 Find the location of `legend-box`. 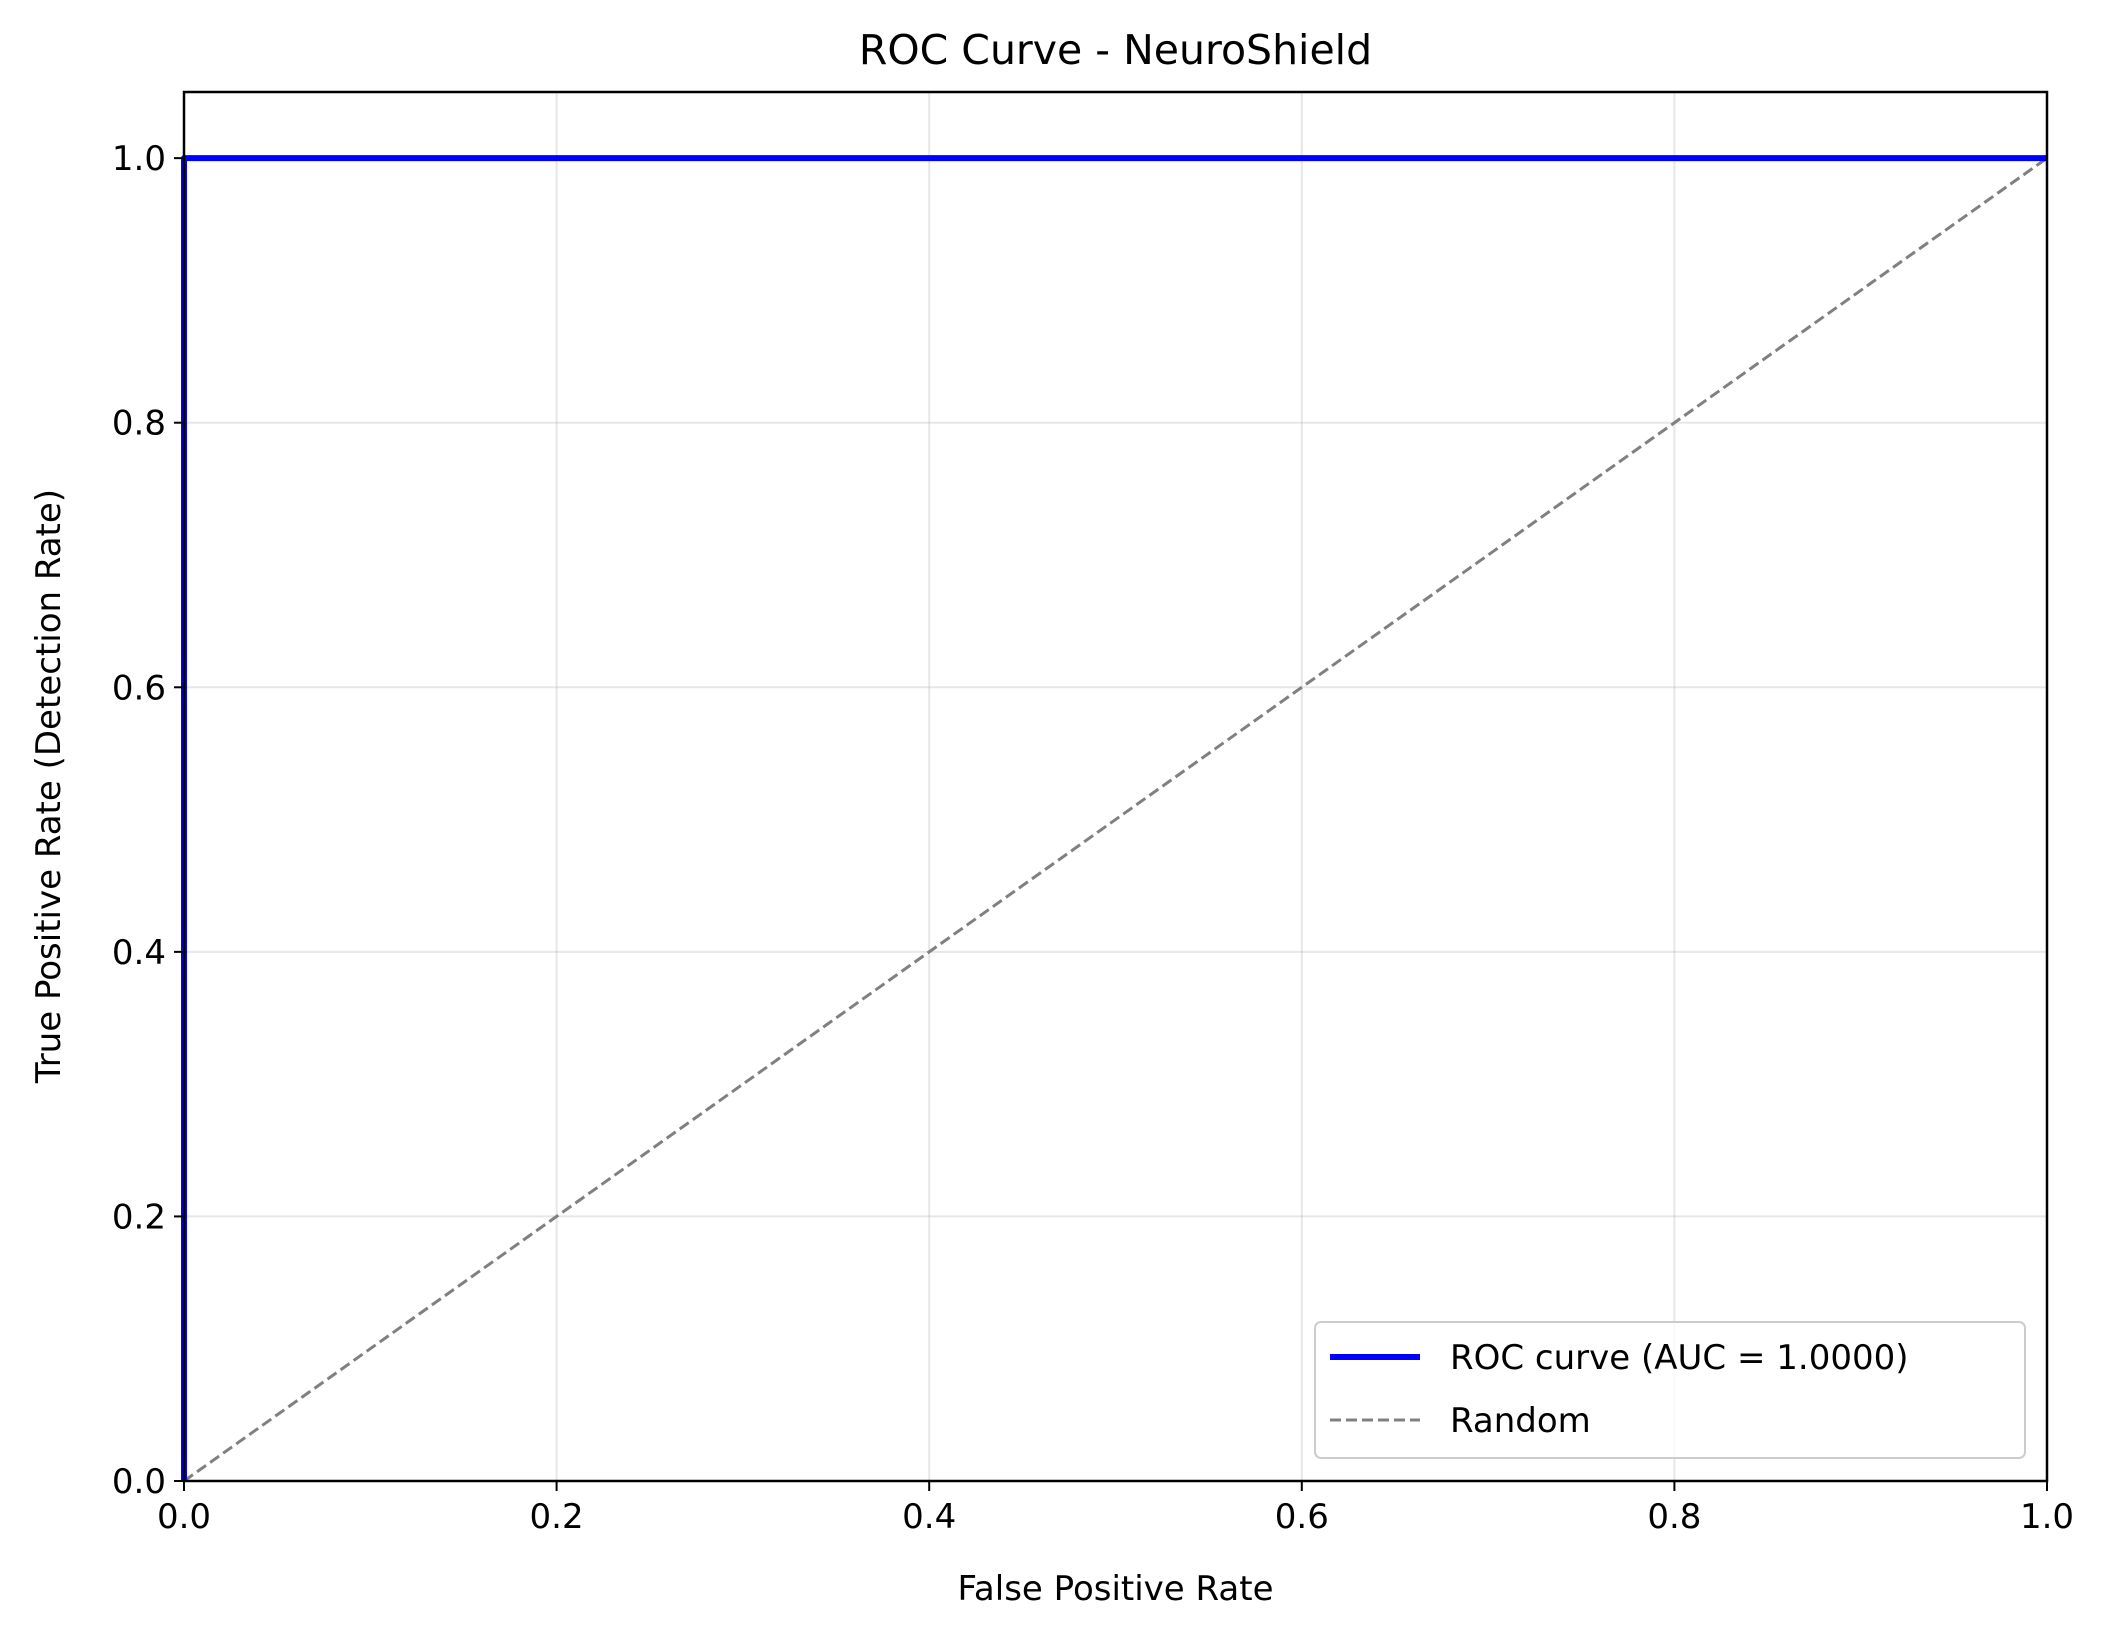

legend-box is located at coordinates (1670, 1390).